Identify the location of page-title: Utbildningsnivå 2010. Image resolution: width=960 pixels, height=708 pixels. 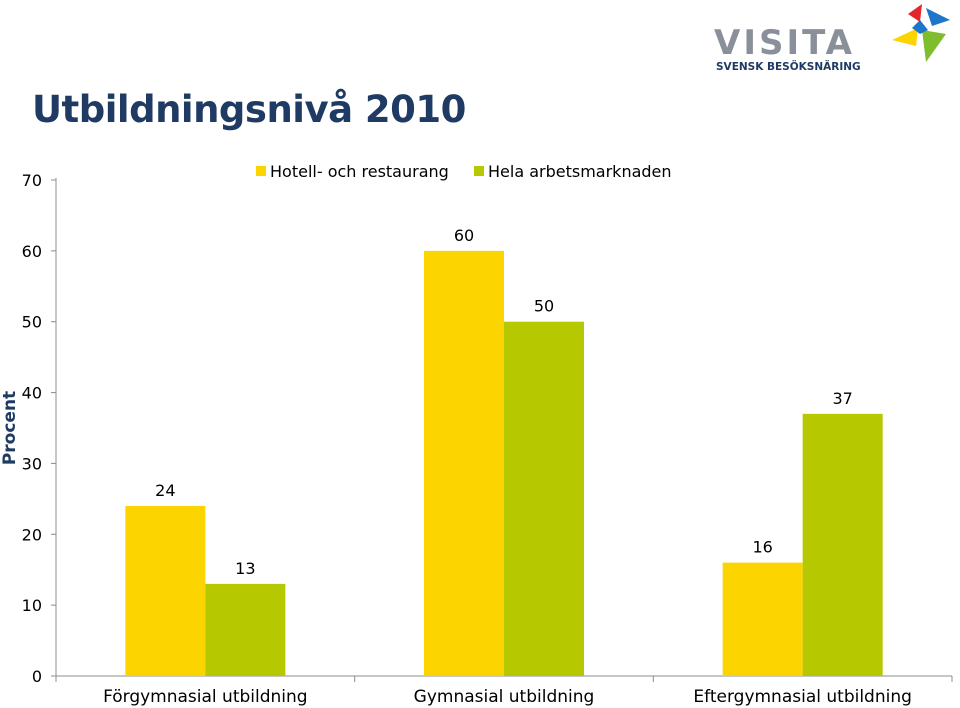
(249, 109).